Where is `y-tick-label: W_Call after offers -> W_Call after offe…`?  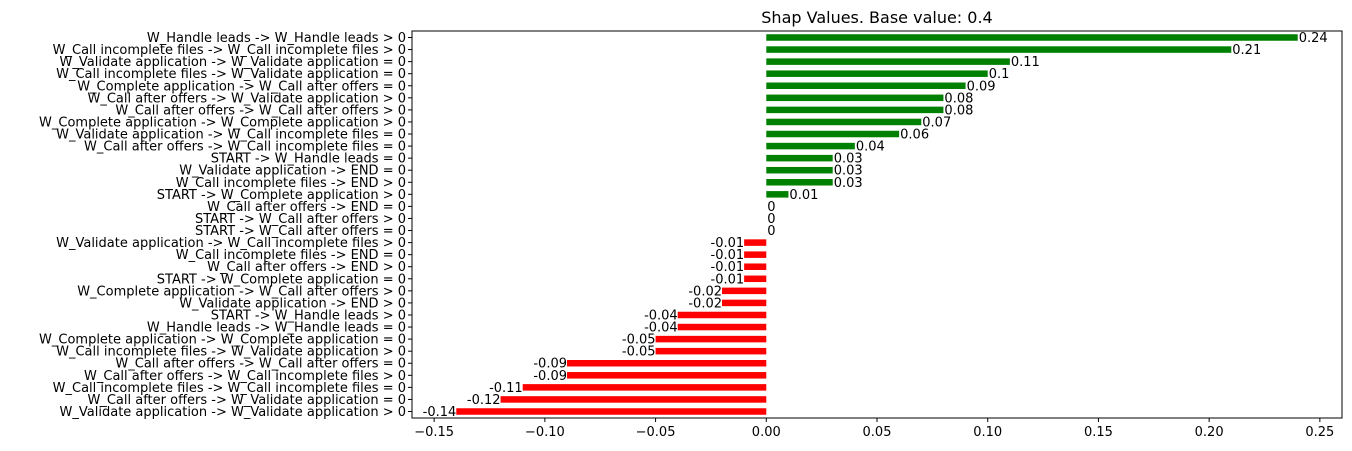
y-tick-label: W_Call after offers -> W_Call after offe… is located at coordinates (260, 110).